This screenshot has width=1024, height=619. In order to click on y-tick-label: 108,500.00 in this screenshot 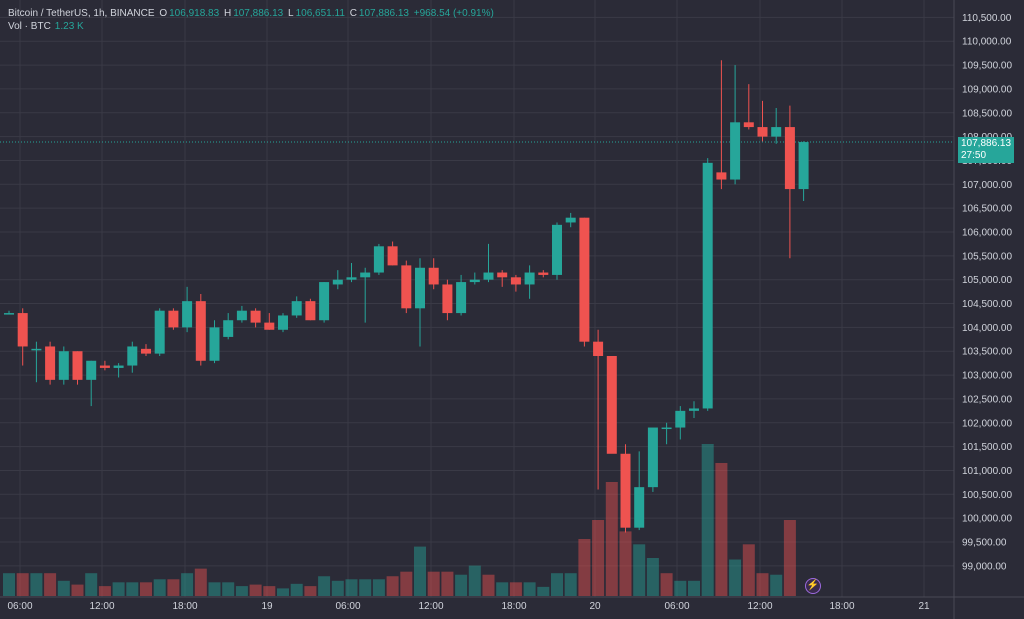, I will do `click(987, 113)`.